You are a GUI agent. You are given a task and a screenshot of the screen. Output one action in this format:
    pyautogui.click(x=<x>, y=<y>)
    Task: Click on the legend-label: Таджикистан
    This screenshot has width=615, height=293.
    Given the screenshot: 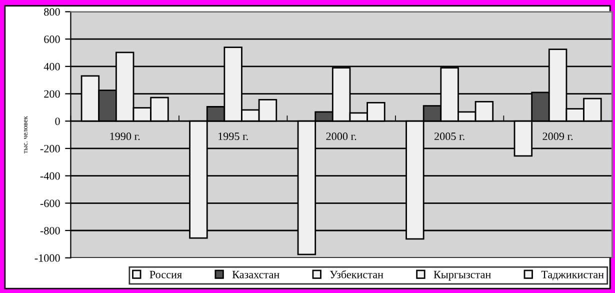 What is the action you would take?
    pyautogui.click(x=572, y=275)
    